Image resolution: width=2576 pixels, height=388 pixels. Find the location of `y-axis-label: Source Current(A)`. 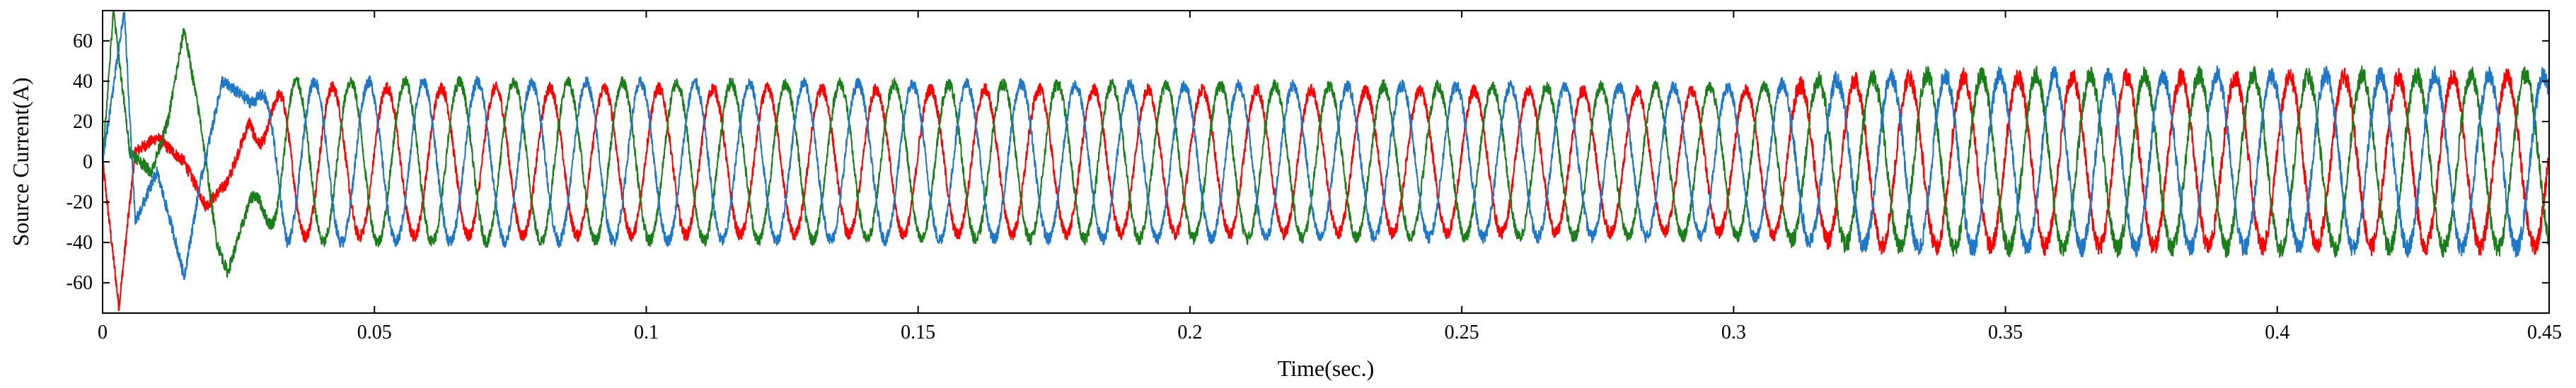

y-axis-label: Source Current(A) is located at coordinates (20, 162).